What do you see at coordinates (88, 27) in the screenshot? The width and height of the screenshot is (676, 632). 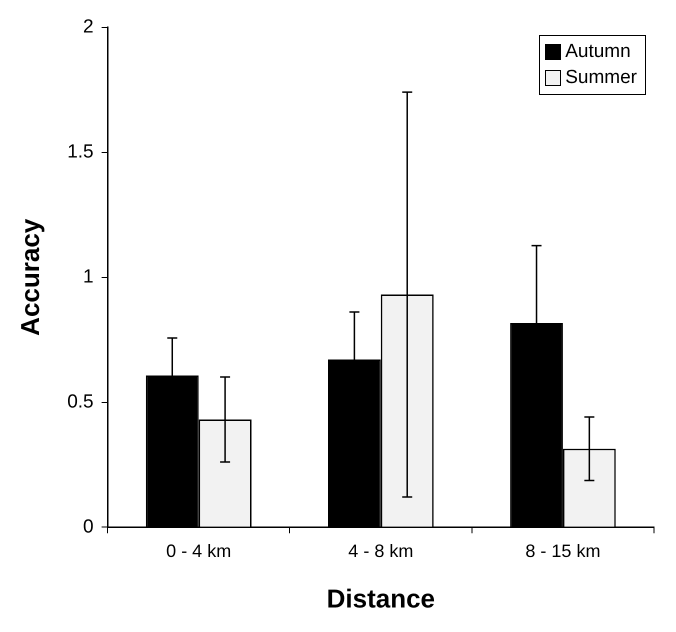 I see `y-tick-label: 2` at bounding box center [88, 27].